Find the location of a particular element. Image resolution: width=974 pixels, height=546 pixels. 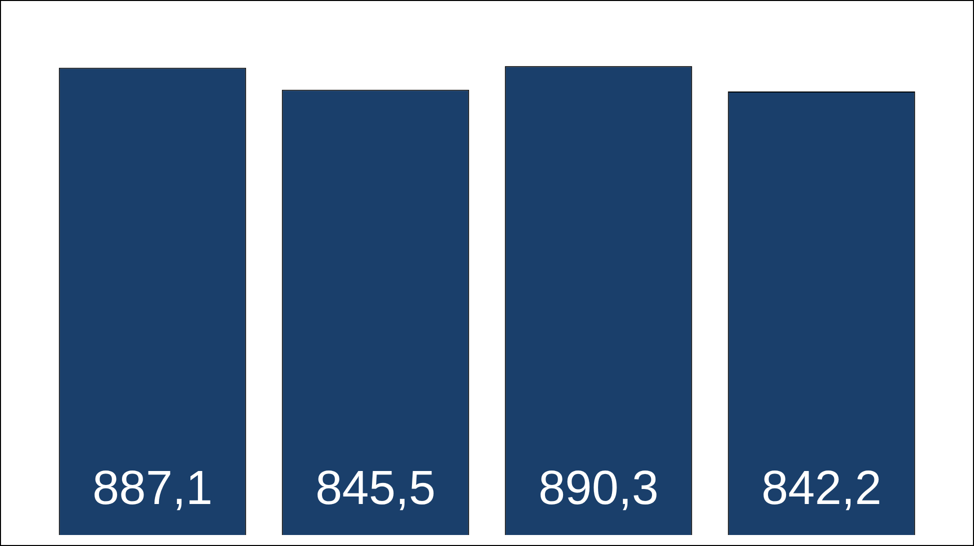

data-label: 890,3 is located at coordinates (598, 489).